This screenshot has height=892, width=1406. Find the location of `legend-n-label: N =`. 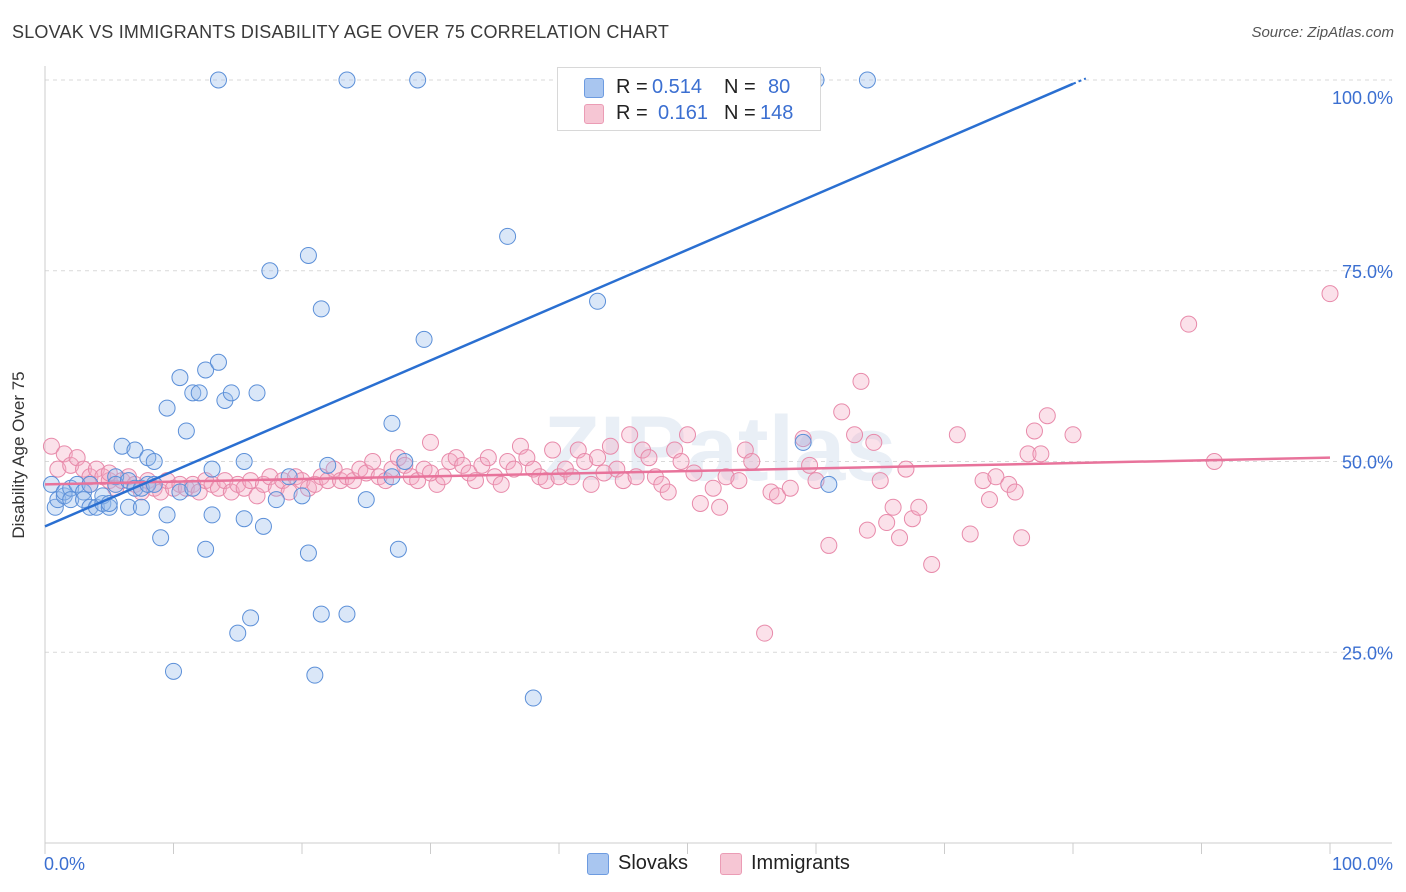

legend-n-label: N = is located at coordinates (740, 87).